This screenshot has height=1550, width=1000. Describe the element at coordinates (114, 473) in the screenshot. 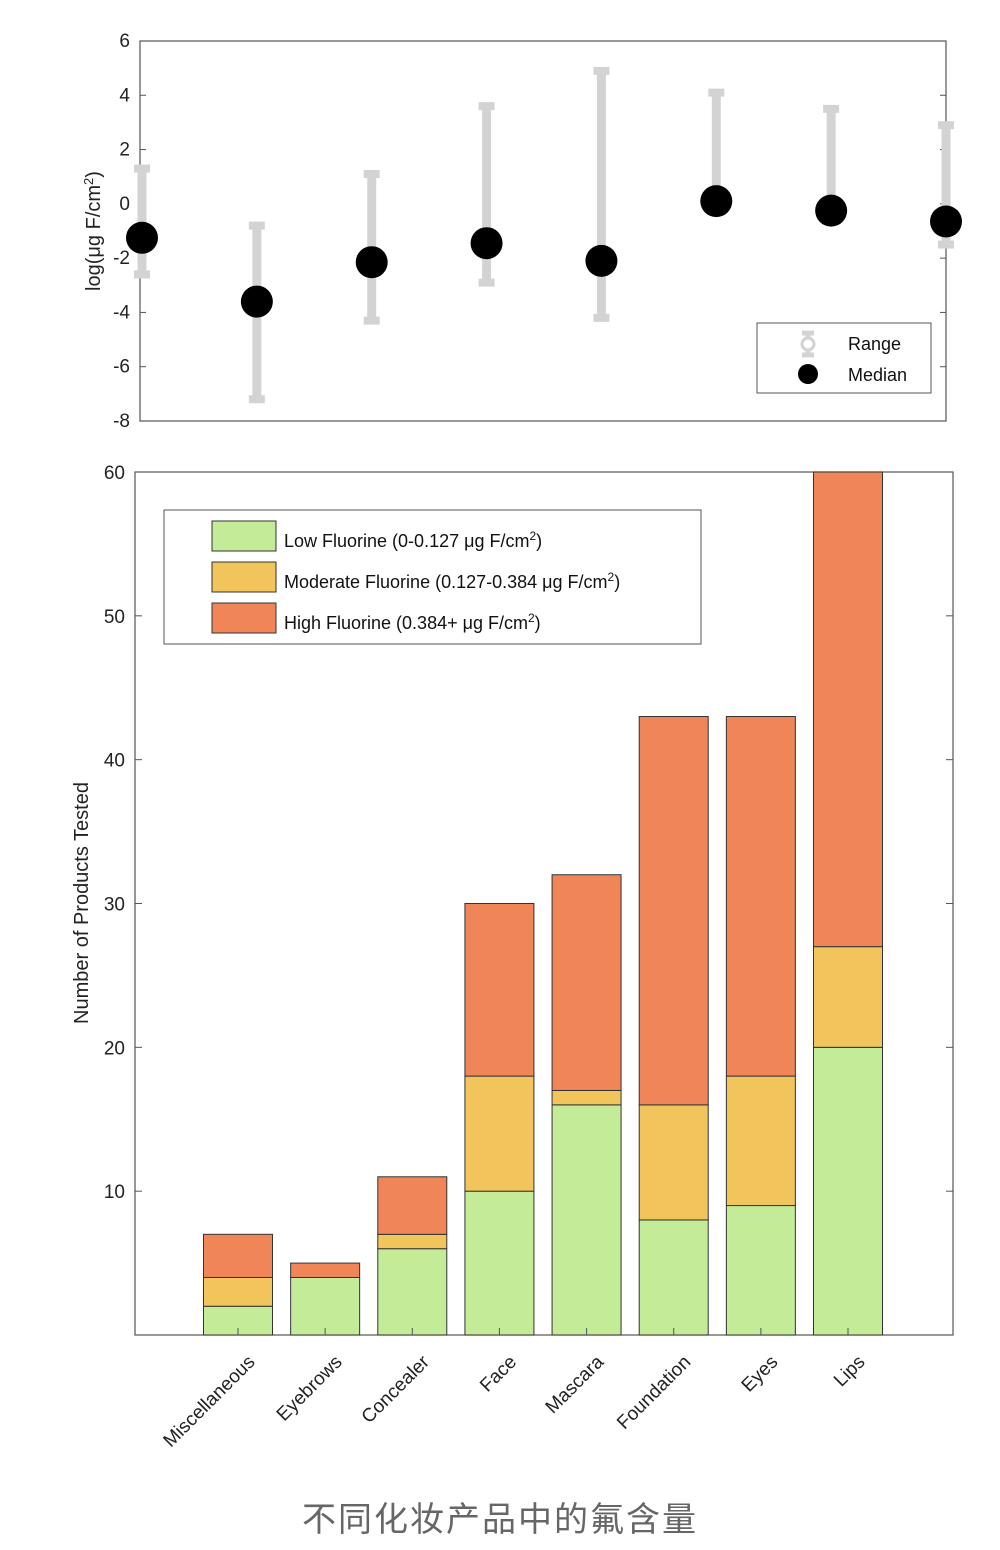

I see `bottom-y-tick-label: 60` at that location.